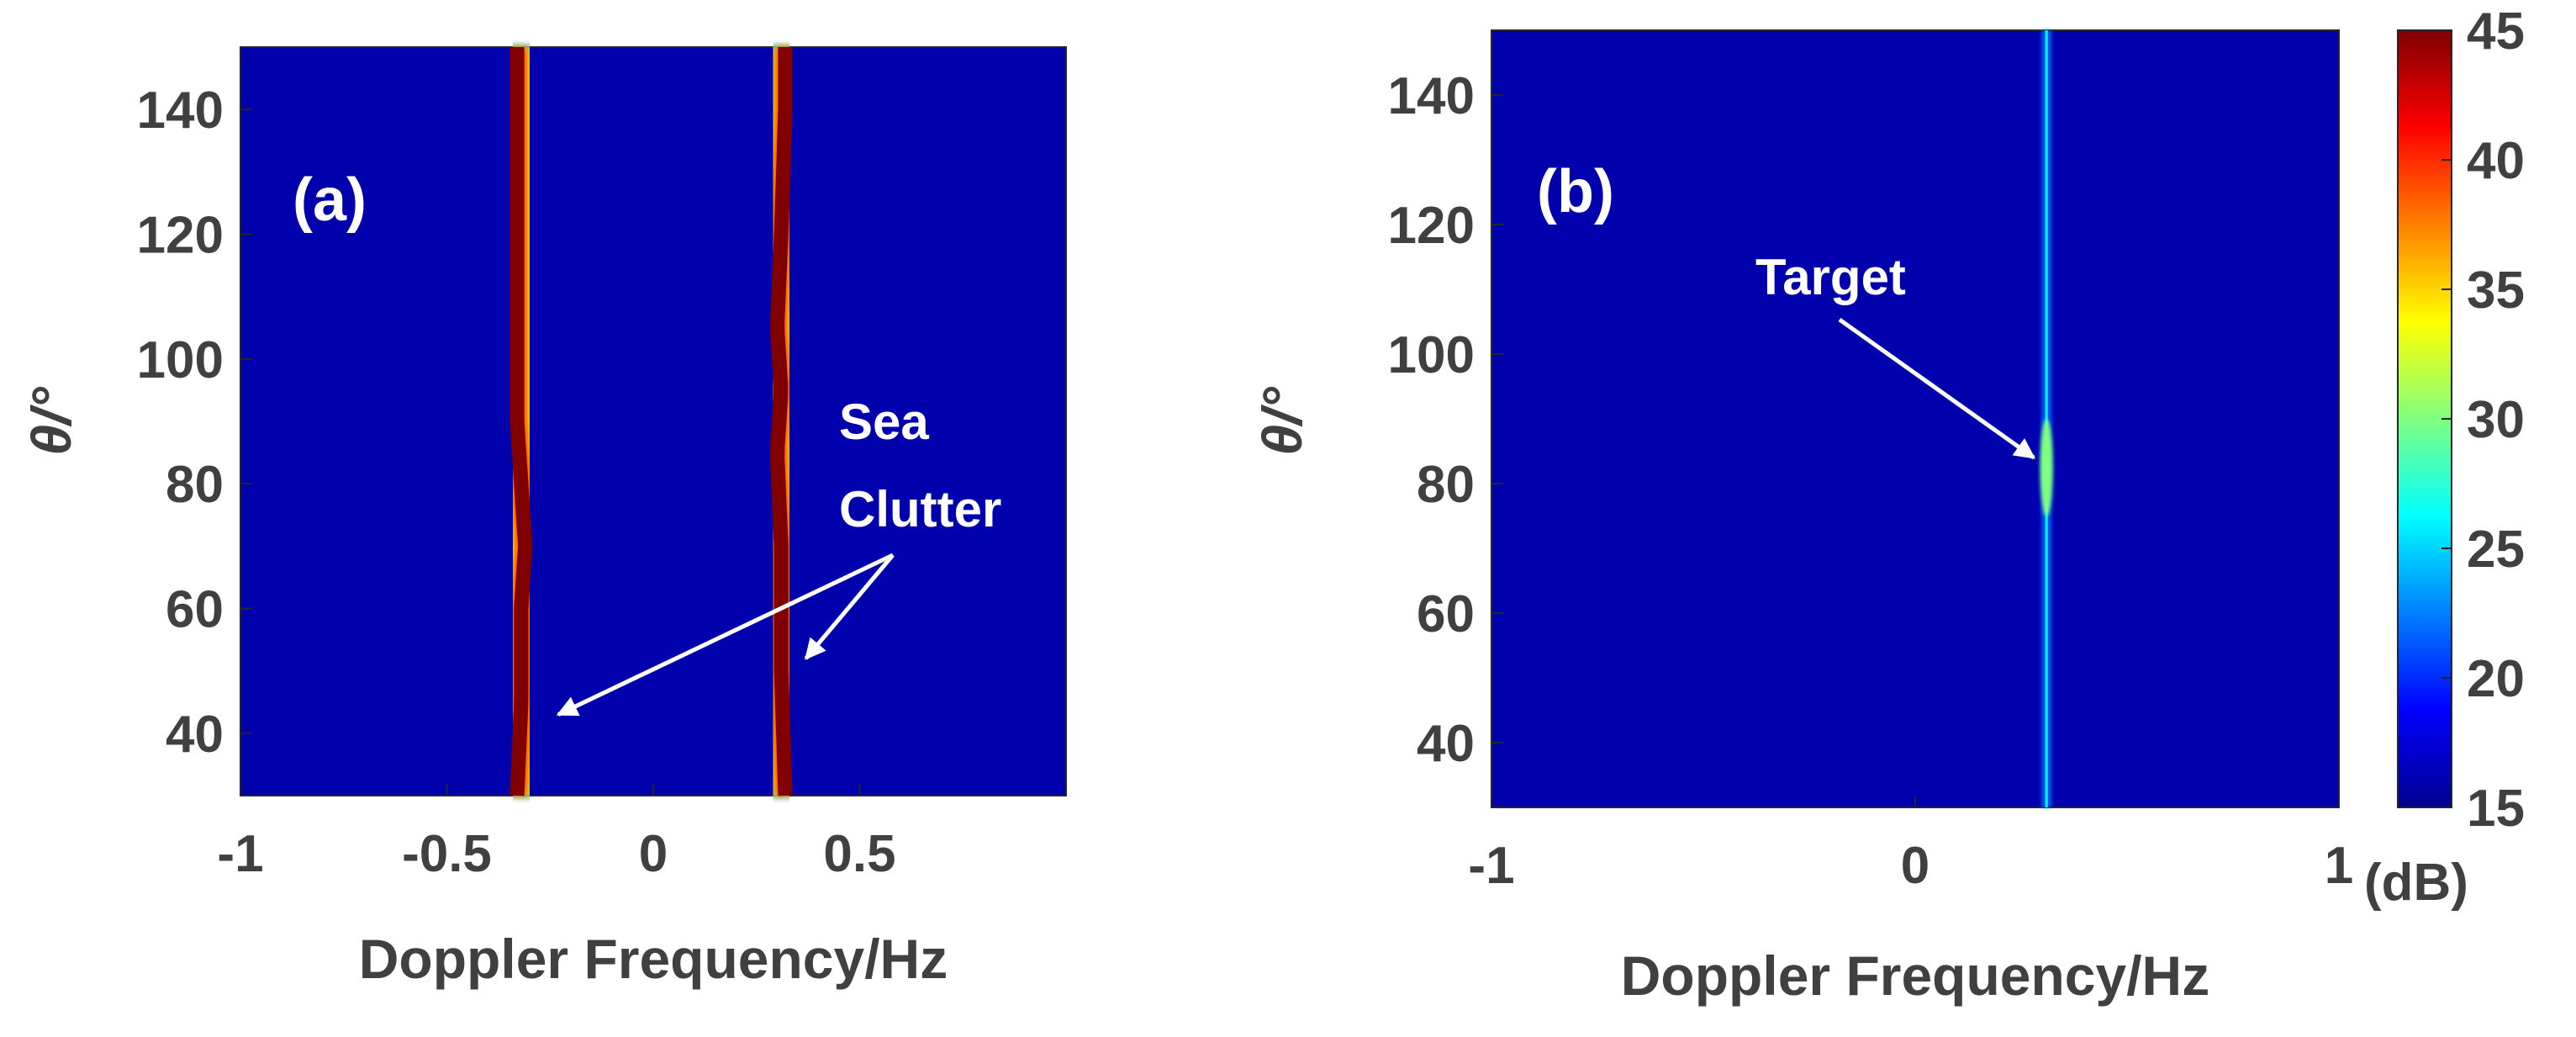 This screenshot has height=1037, width=2576. Describe the element at coordinates (849, 606) in the screenshot. I see `annotation-arrow-right` at that location.